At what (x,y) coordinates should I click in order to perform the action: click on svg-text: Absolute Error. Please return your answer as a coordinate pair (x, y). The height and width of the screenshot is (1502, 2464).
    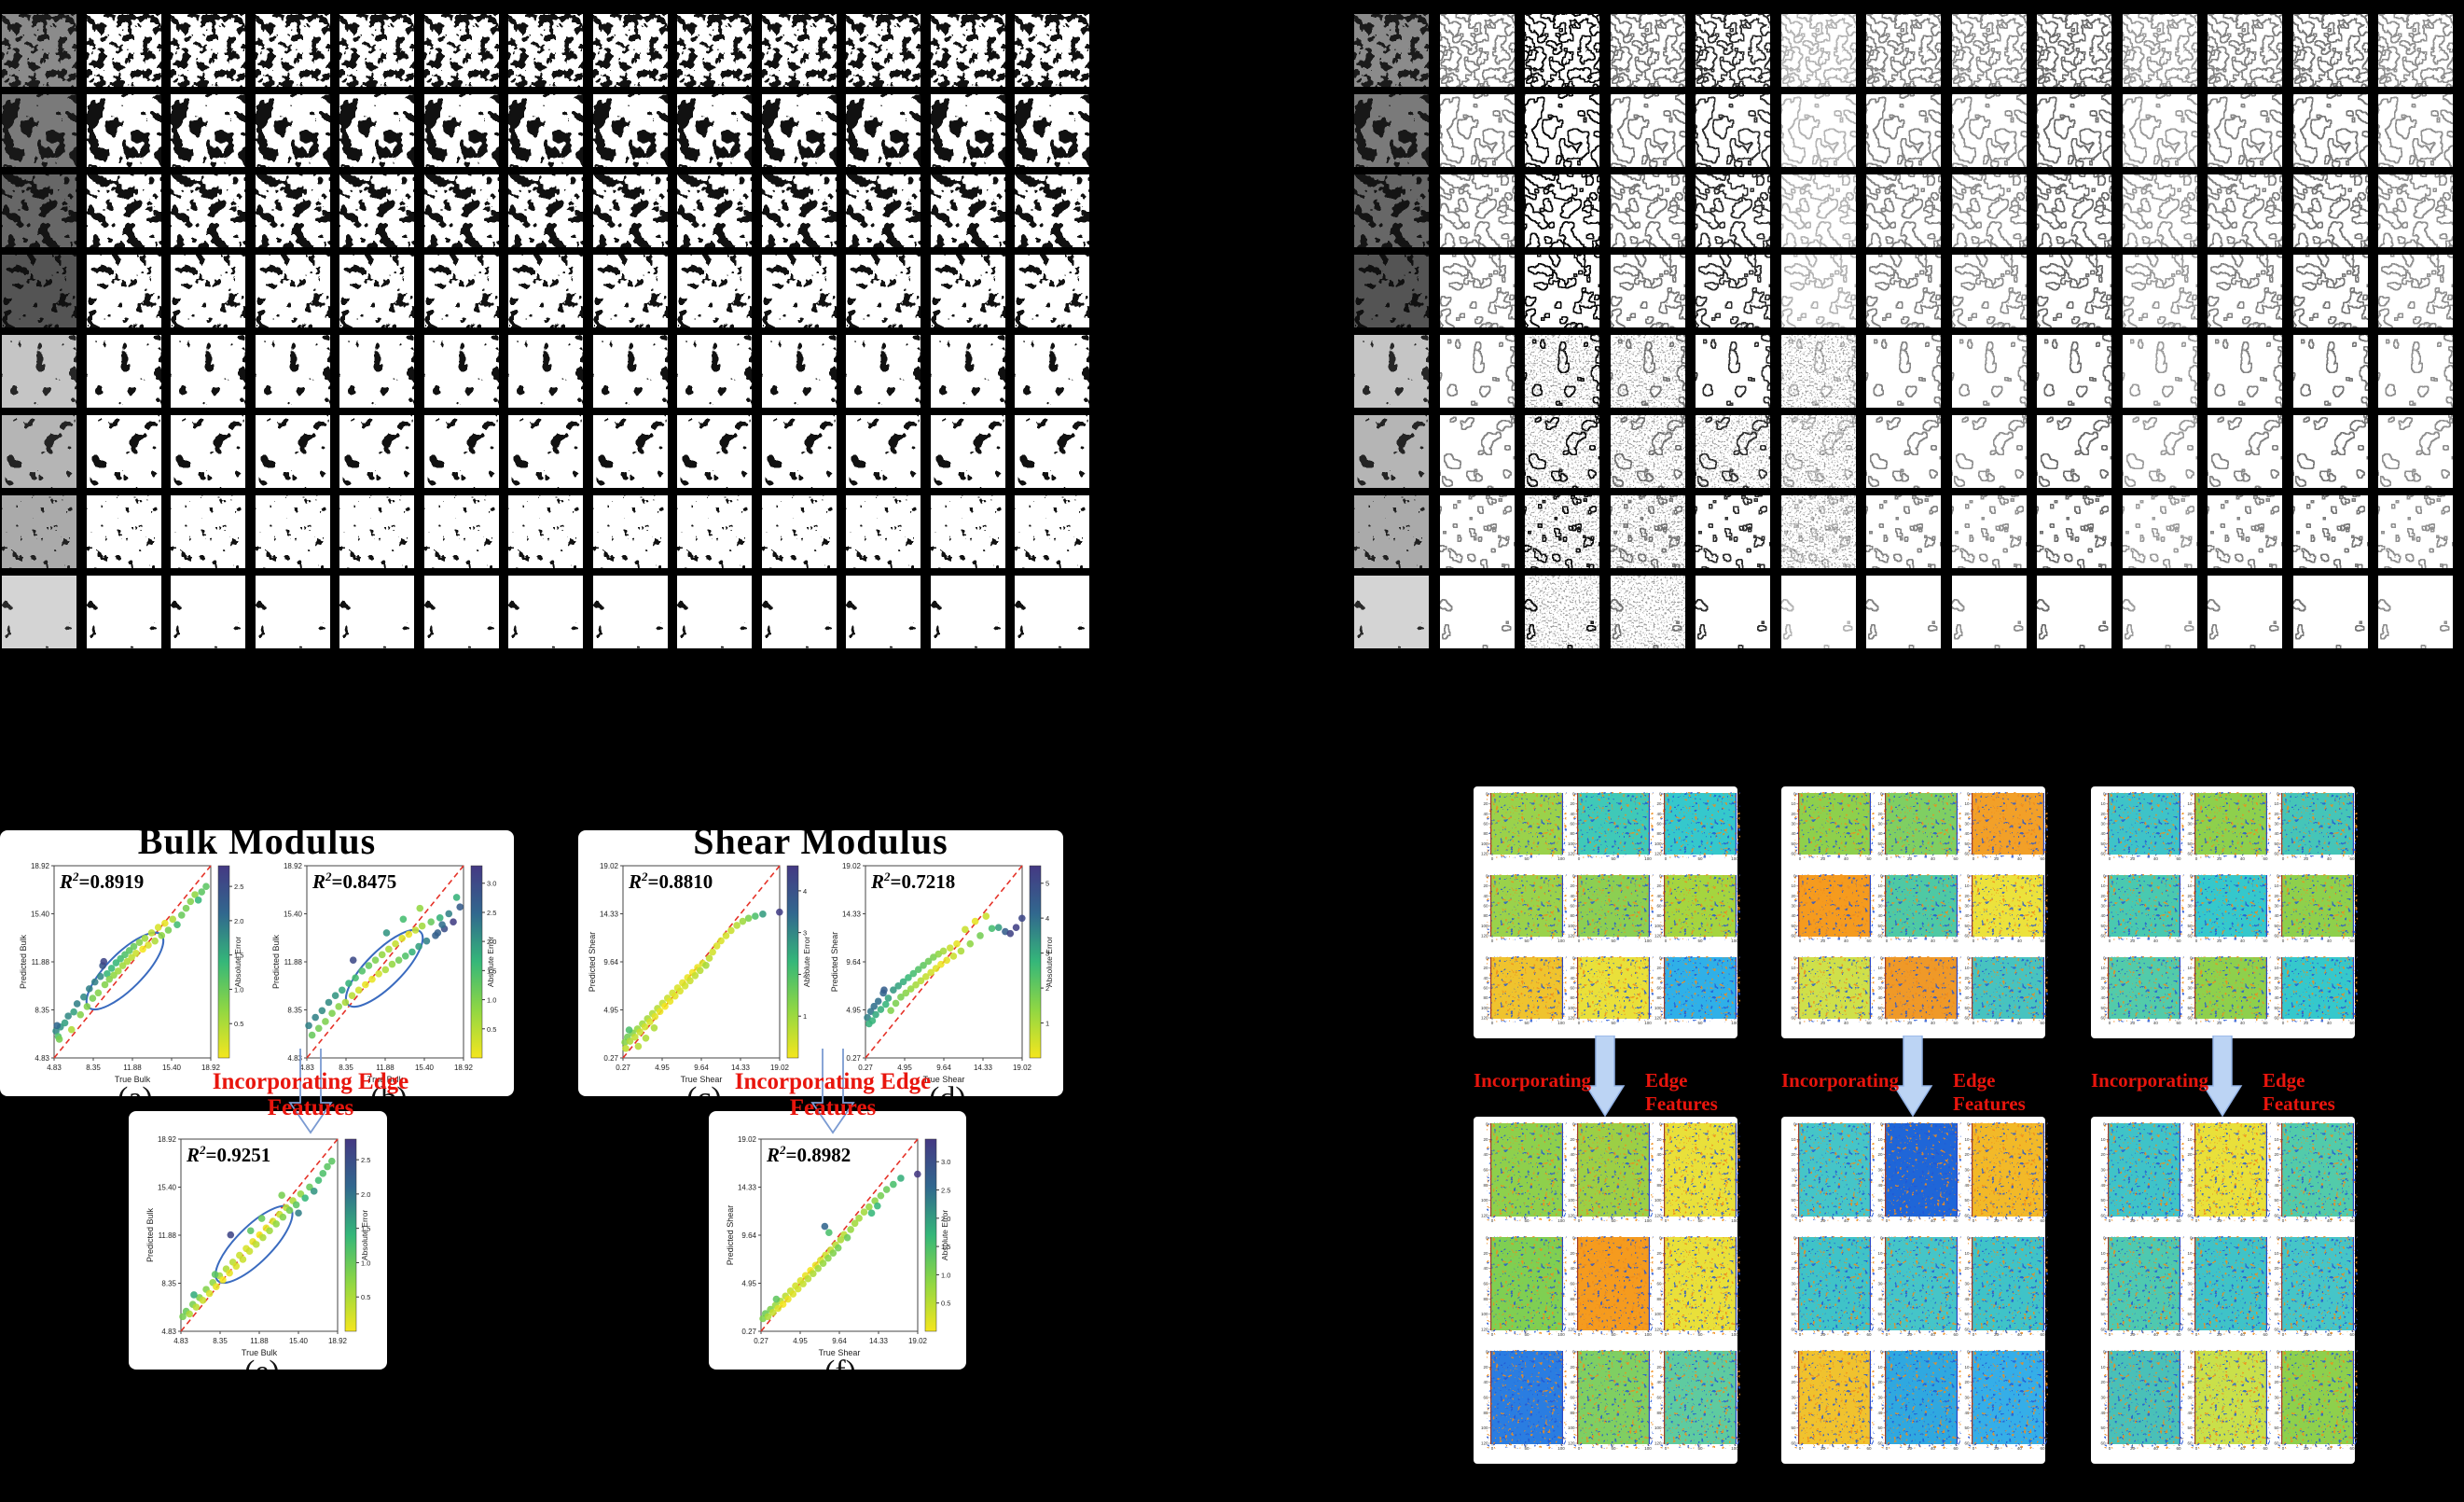
    Looking at the image, I should click on (1049, 962).